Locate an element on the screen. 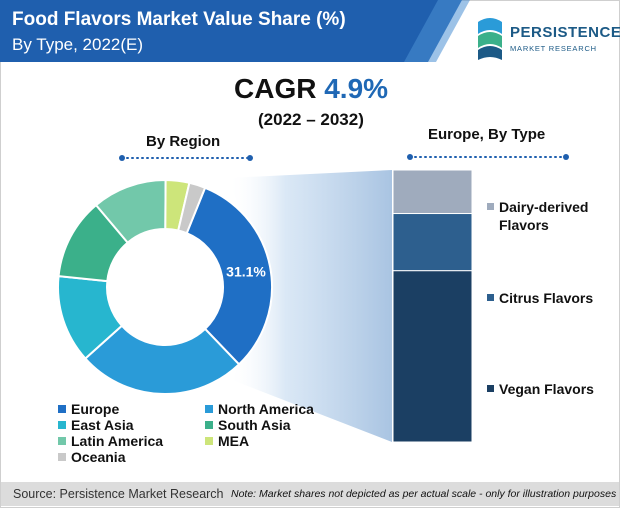  logo-emblem-icon is located at coordinates (490, 39).